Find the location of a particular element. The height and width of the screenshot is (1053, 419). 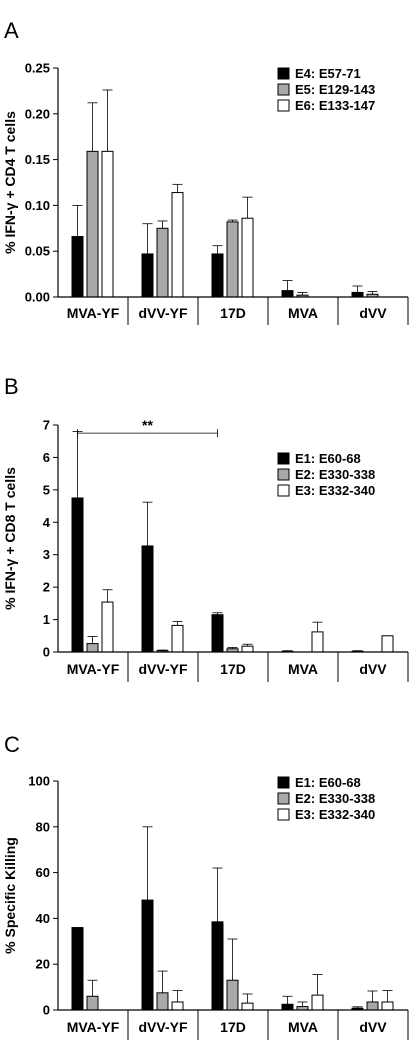

y-tick-label: 0.00 is located at coordinates (37, 297).